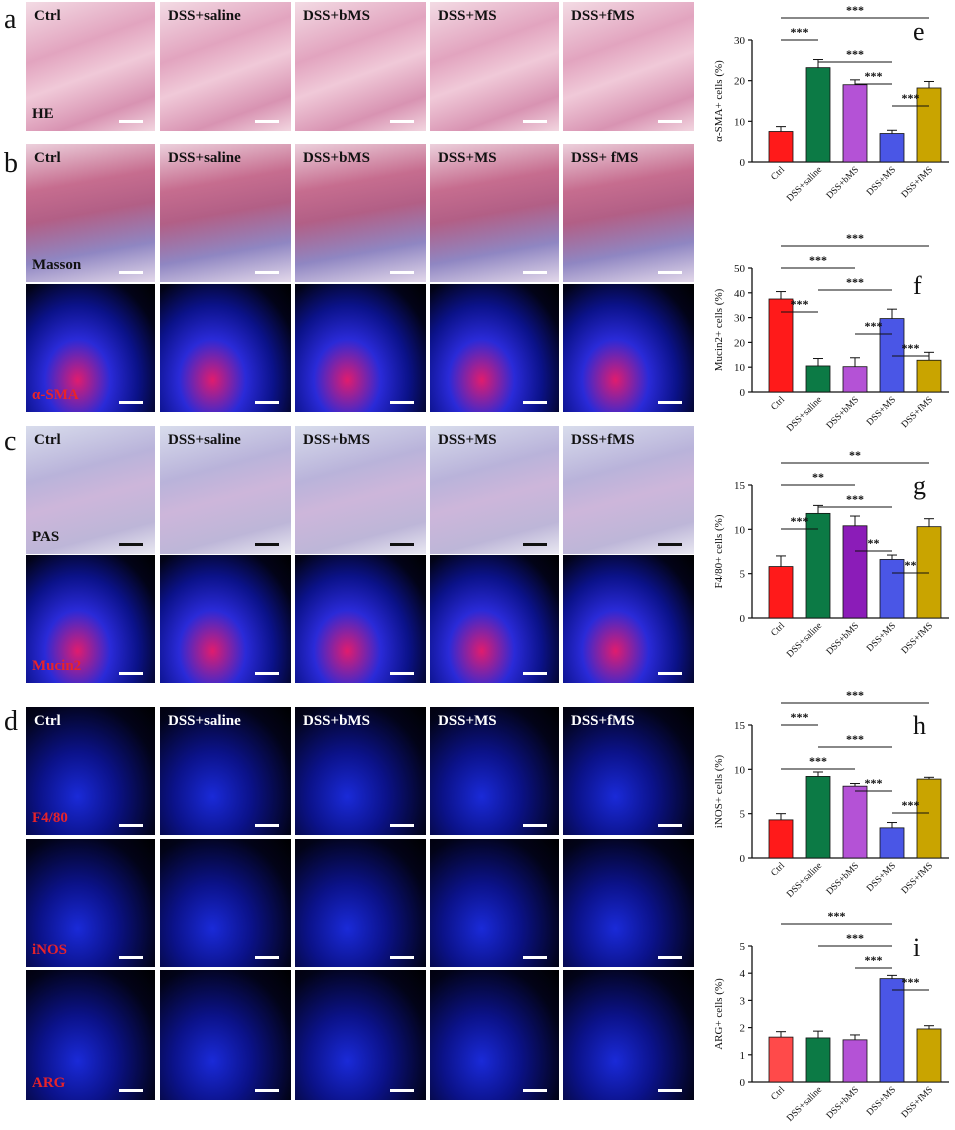  I want to click on group-label: Ctrl, so click(47, 158).